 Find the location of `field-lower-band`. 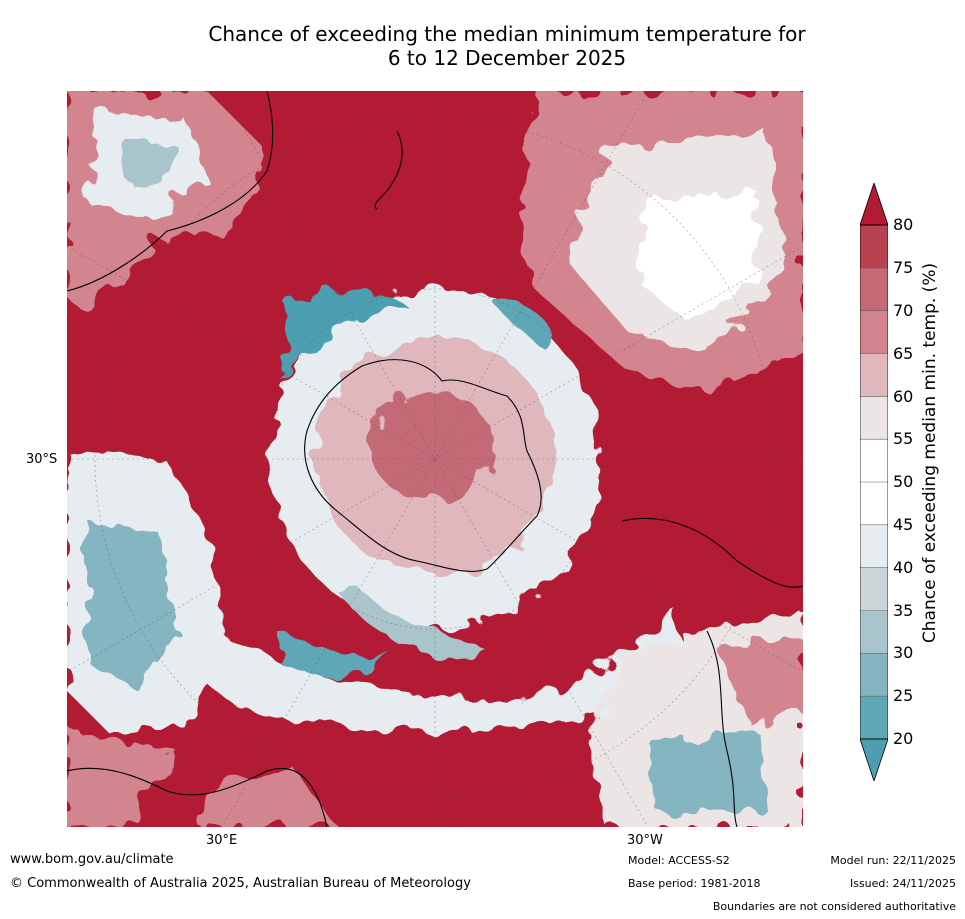

field-lower-band is located at coordinates (437, 671).